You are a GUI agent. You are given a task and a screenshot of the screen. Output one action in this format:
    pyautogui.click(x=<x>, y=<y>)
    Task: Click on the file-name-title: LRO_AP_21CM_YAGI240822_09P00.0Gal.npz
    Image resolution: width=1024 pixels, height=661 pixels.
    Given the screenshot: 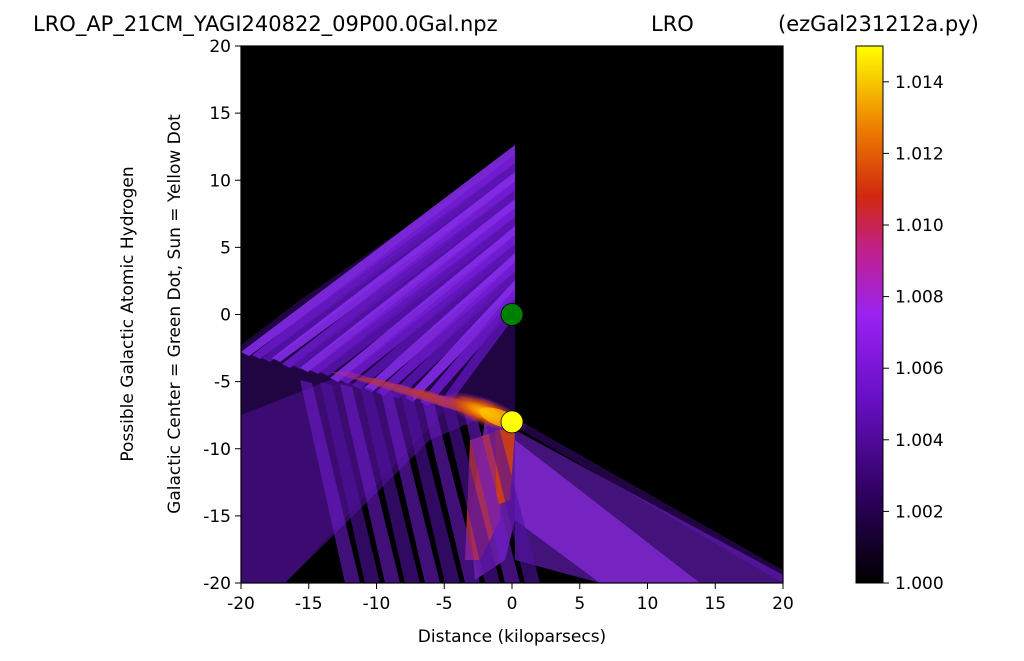 What is the action you would take?
    pyautogui.click(x=265, y=24)
    